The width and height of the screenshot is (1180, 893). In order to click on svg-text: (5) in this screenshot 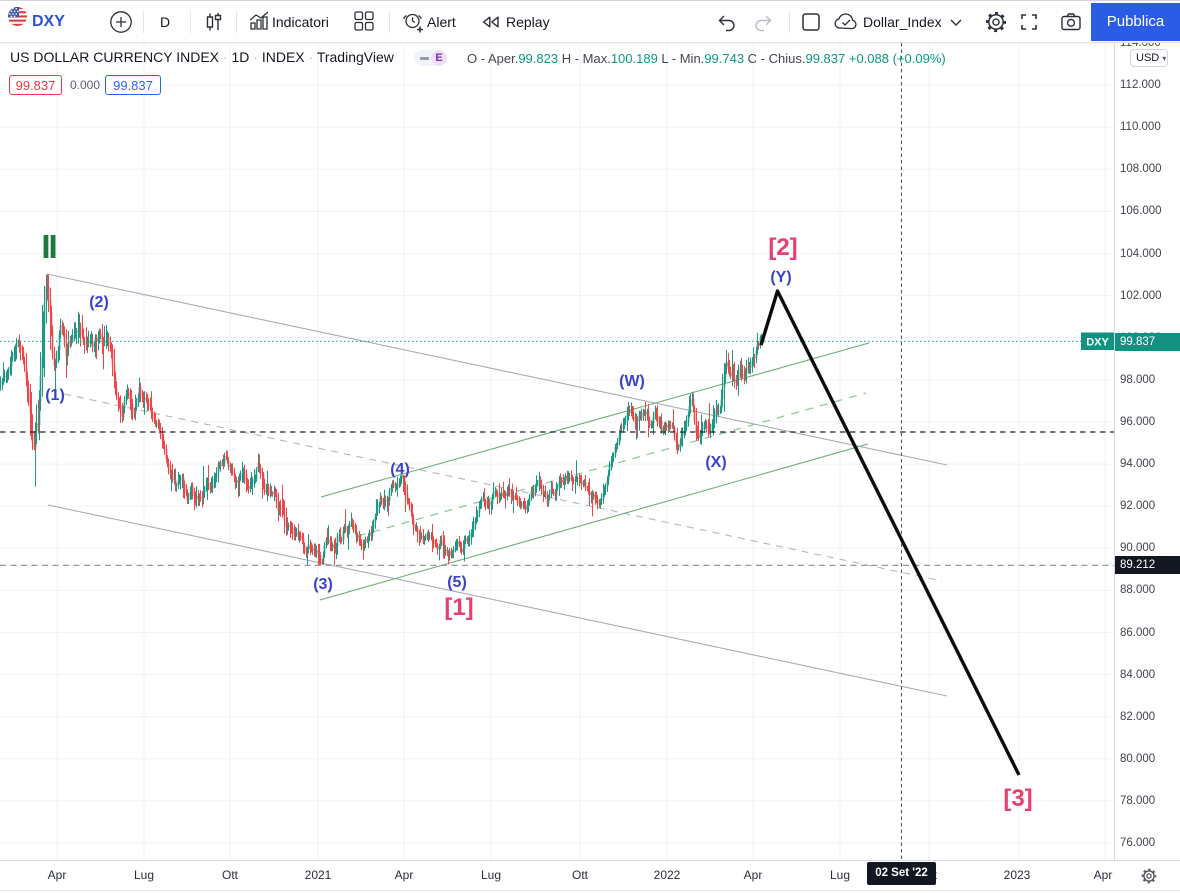, I will do `click(457, 582)`.